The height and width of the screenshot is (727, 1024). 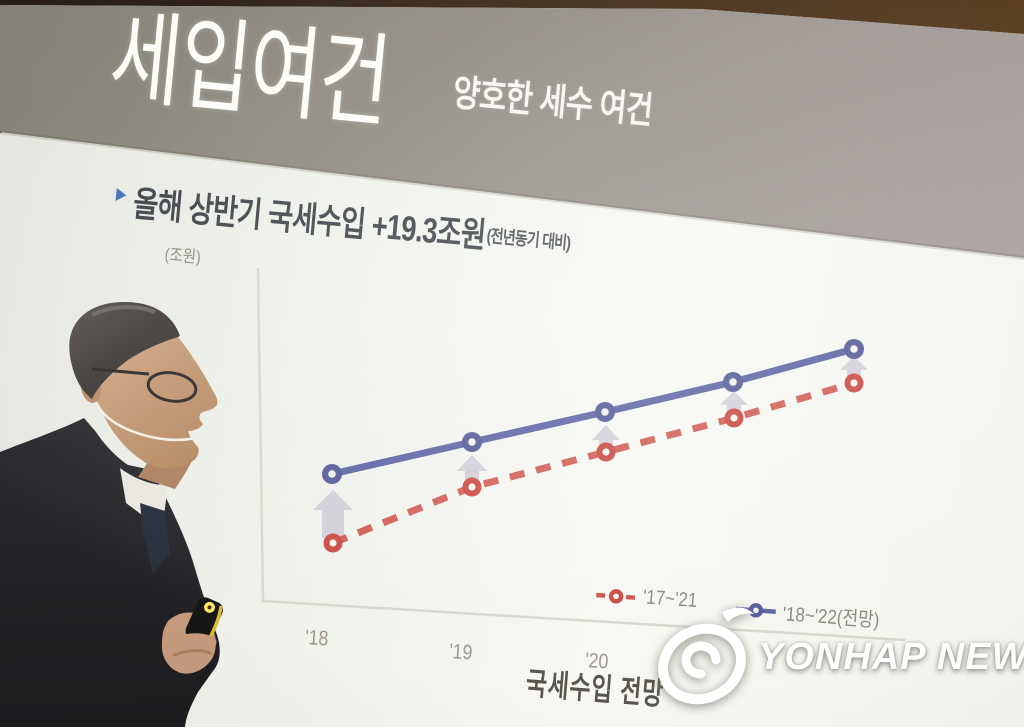 I want to click on wall-top, so click(x=512, y=17).